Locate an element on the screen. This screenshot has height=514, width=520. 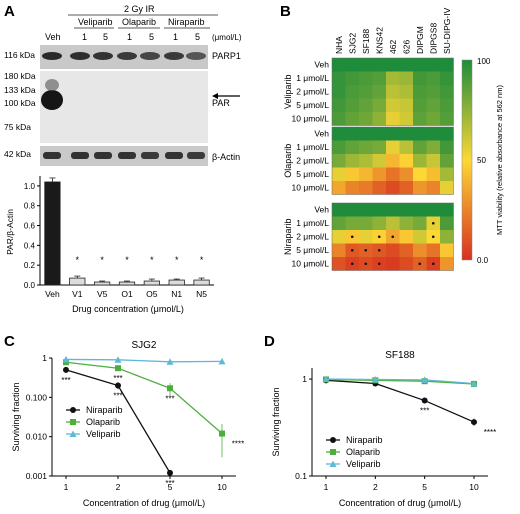
row-label: 2 μmol/L is located at coordinates (312, 237).